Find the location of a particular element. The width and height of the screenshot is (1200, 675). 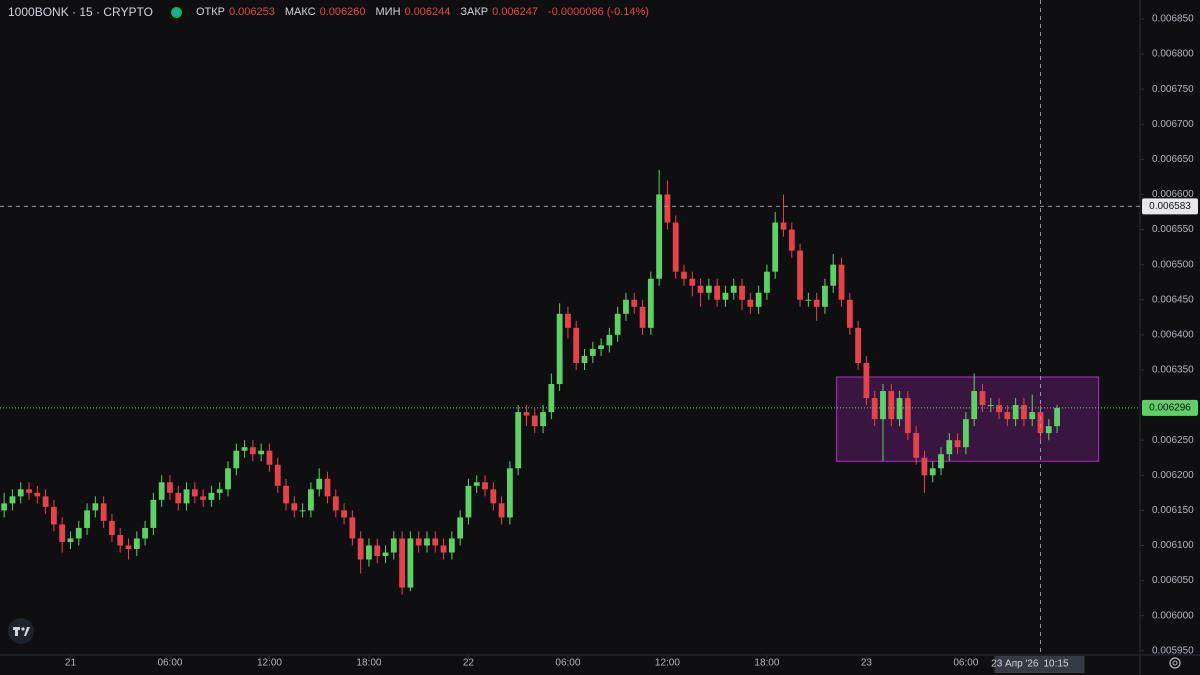

open-value: 0.006253 is located at coordinates (251, 12).